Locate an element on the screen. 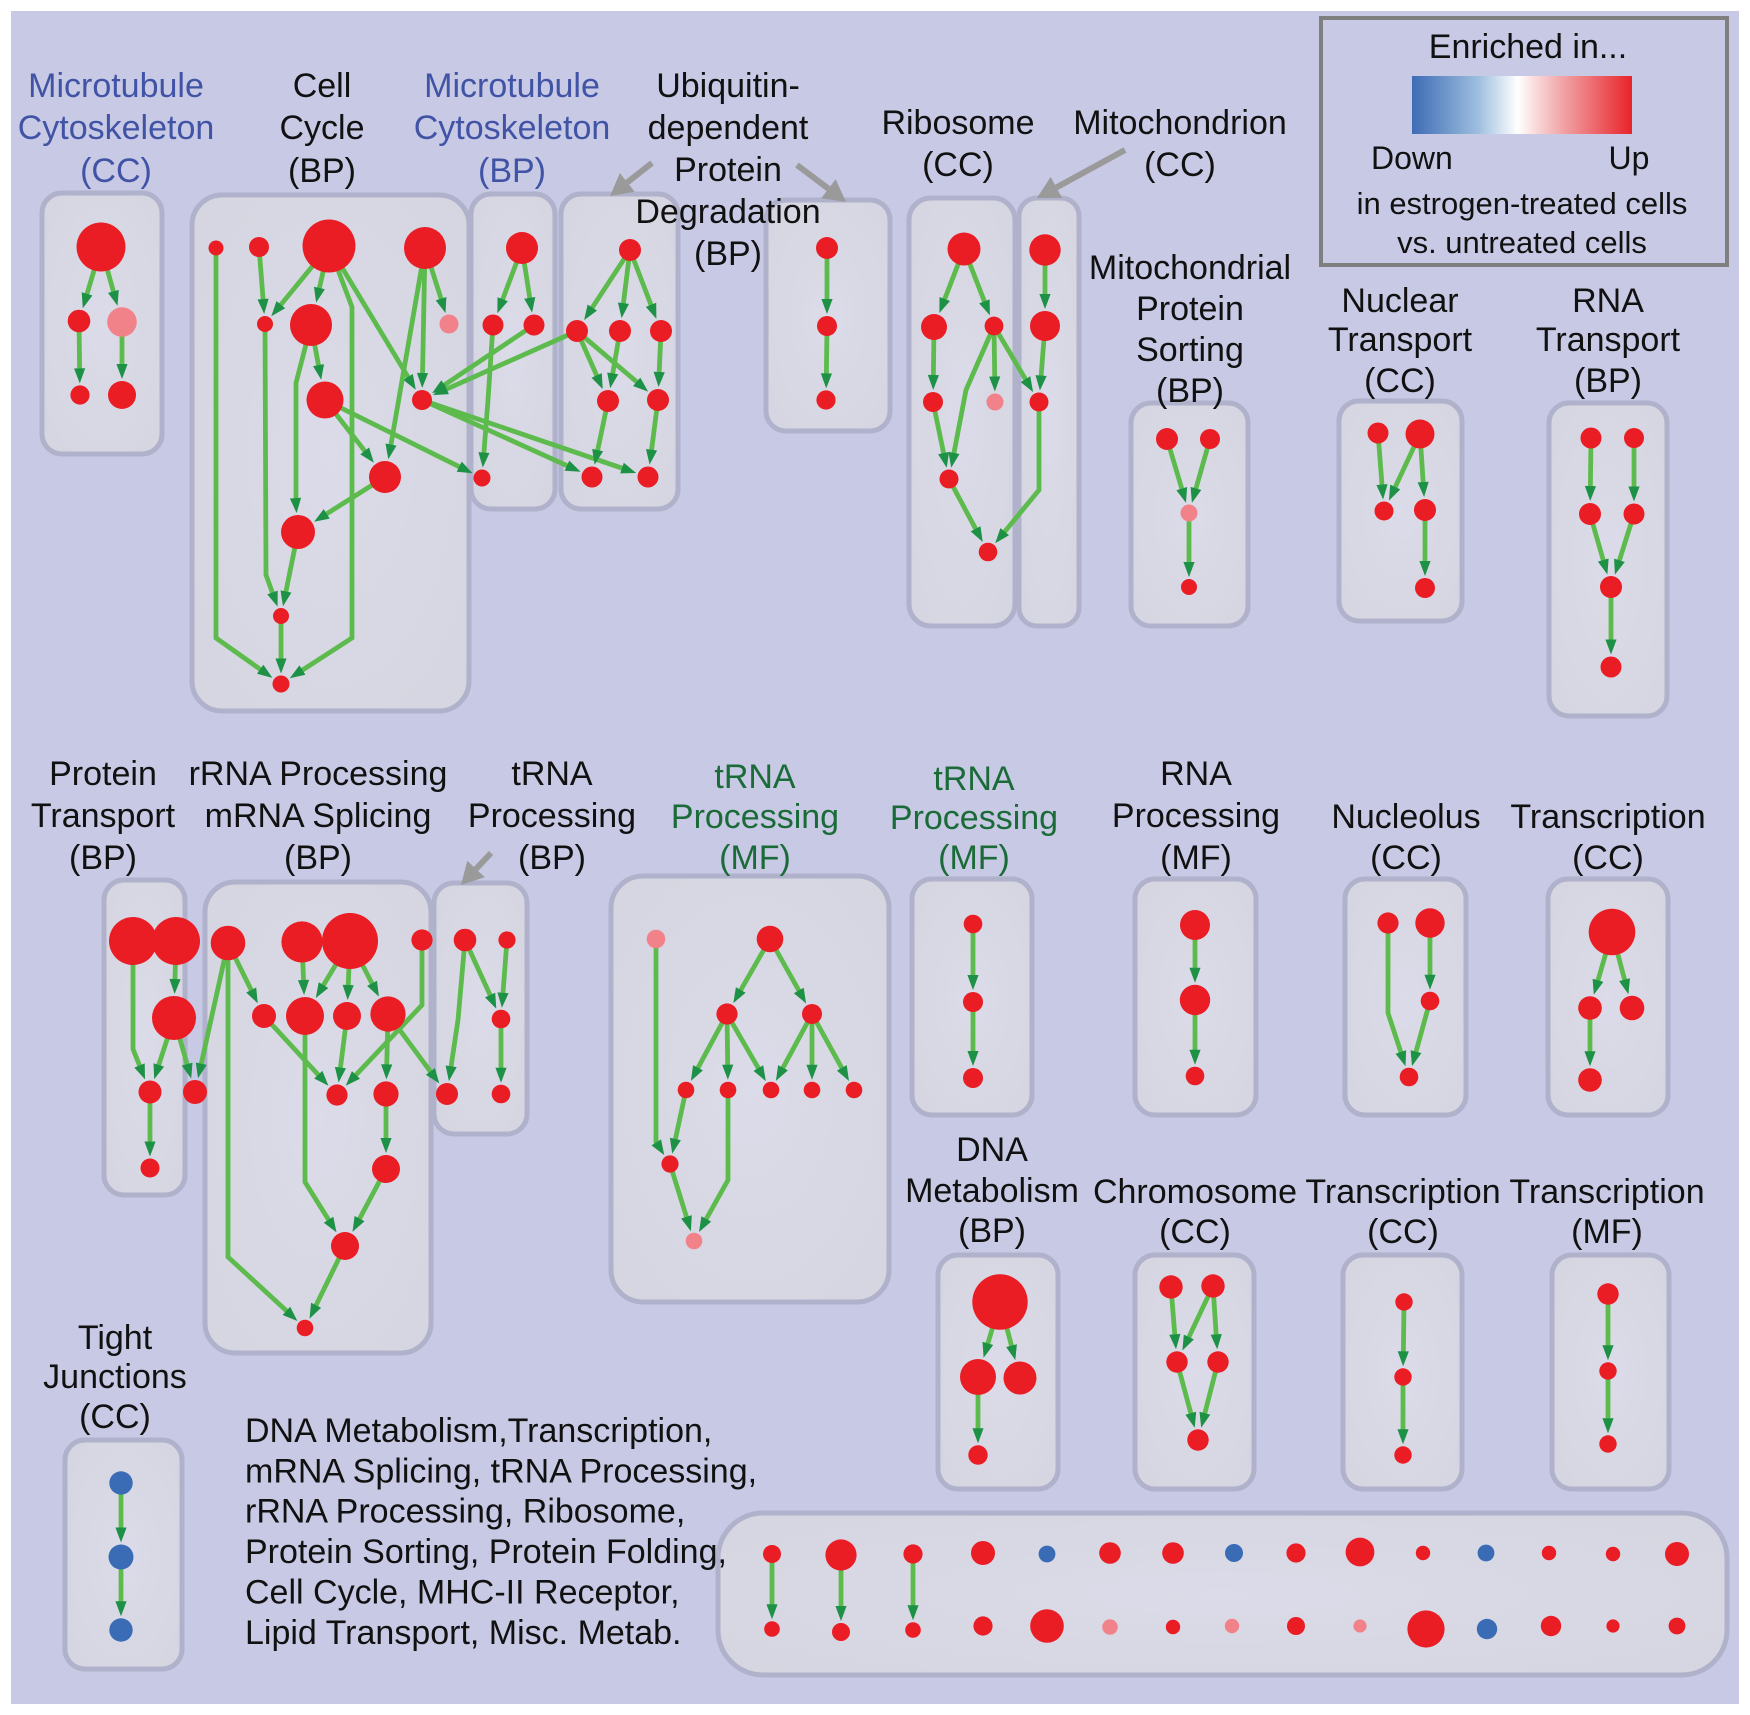  svg-text:mRNA Splicing, tRNA Processing: mRNA Splicing, tRNA Processing, is located at coordinates (501, 1471).